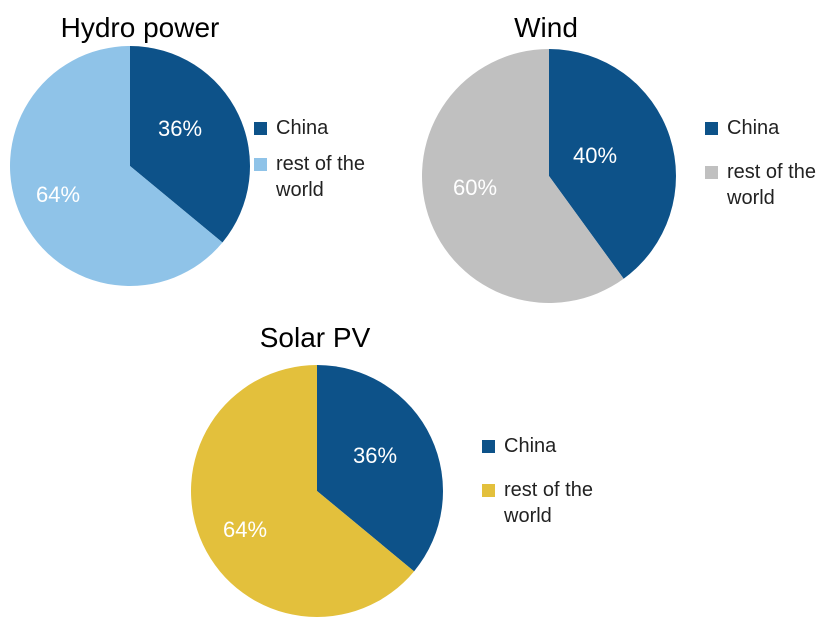 Image resolution: width=833 pixels, height=621 pixels. Describe the element at coordinates (546, 27) in the screenshot. I see `chart-title: Wind` at that location.